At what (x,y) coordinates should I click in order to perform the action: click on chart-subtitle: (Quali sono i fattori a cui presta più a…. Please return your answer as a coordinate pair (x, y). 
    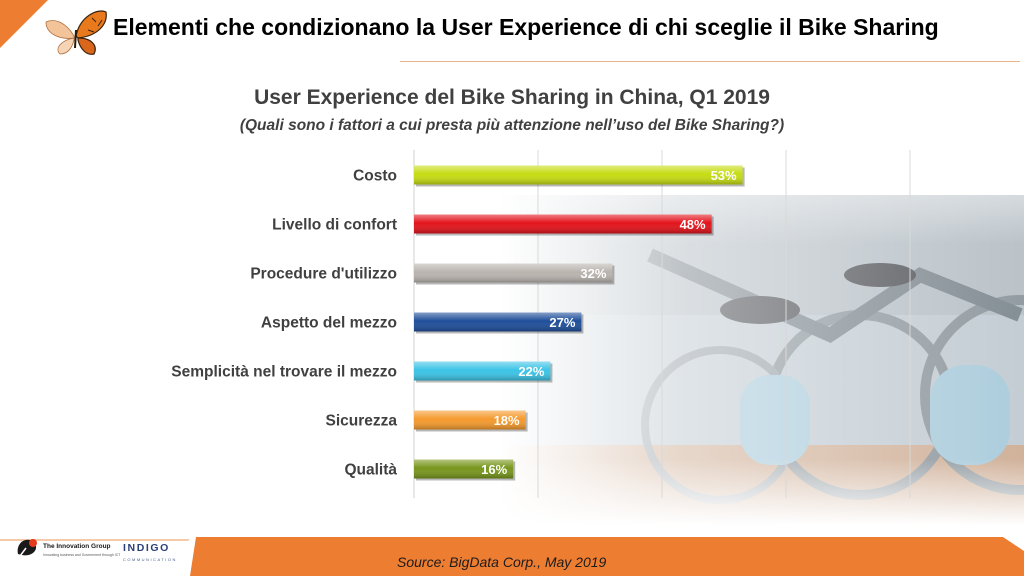
    Looking at the image, I should click on (512, 125).